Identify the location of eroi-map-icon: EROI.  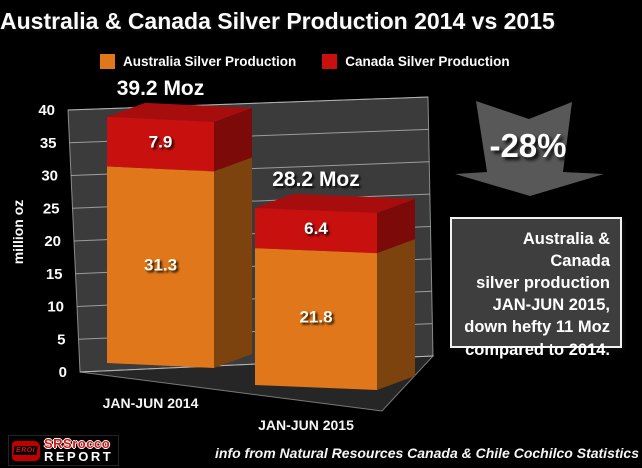
(26, 450).